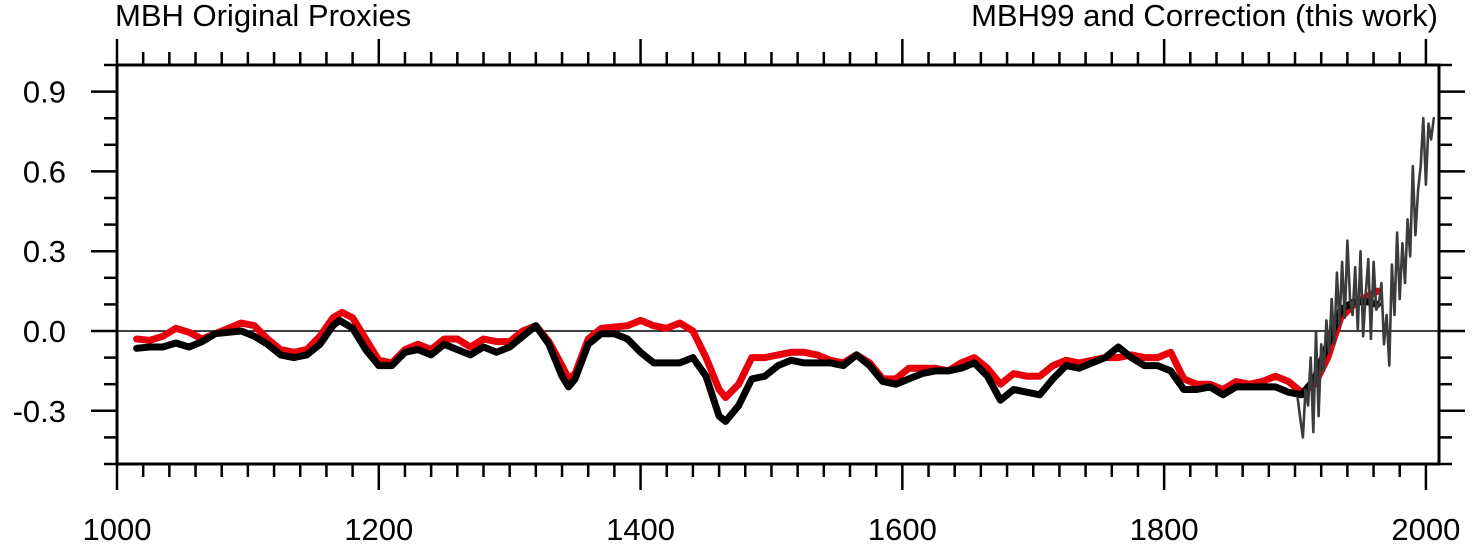  What do you see at coordinates (44, 171) in the screenshot?
I see `y-tick-label: 0.6` at bounding box center [44, 171].